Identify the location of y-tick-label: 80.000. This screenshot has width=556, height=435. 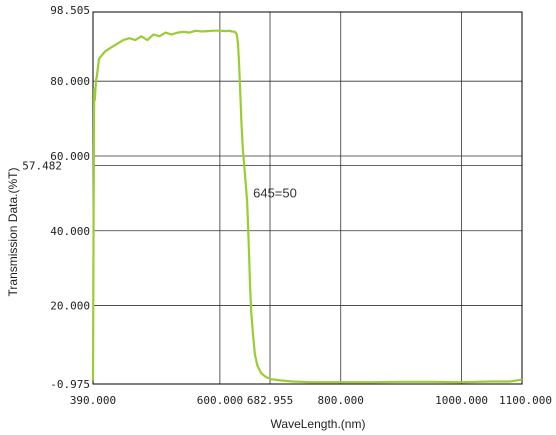
(70, 81).